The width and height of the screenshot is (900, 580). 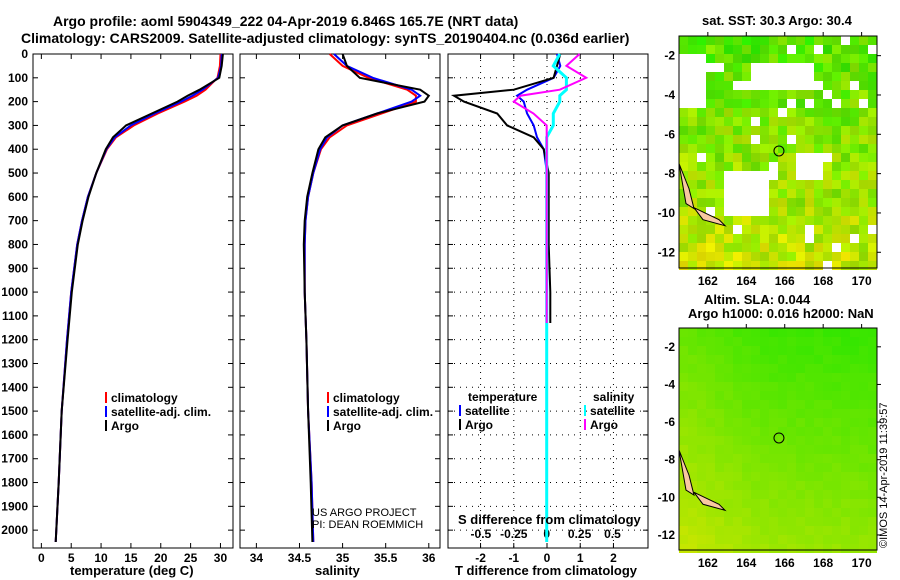 What do you see at coordinates (669, 95) in the screenshot?
I see `map-lat-label: -4` at bounding box center [669, 95].